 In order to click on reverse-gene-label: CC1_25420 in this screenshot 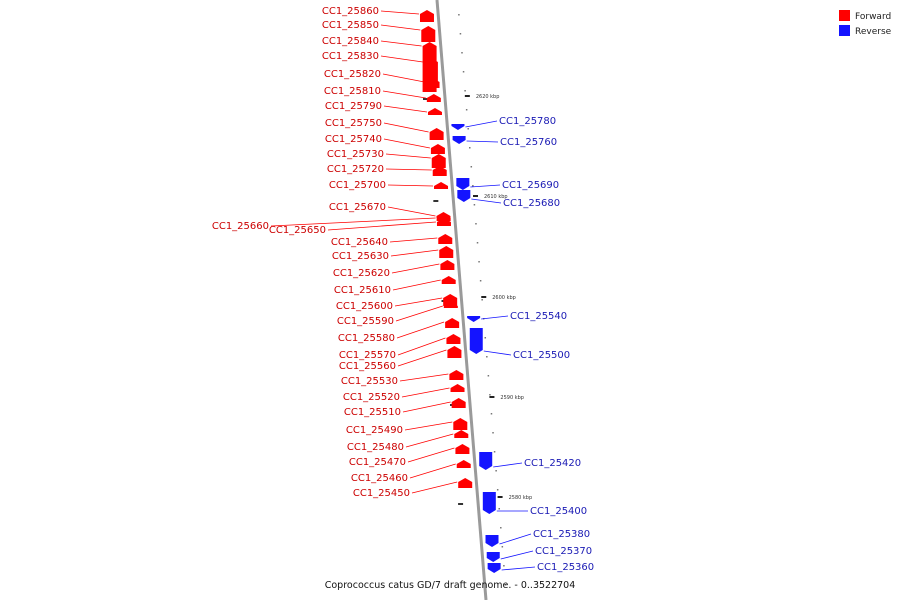, I will do `click(552, 463)`.